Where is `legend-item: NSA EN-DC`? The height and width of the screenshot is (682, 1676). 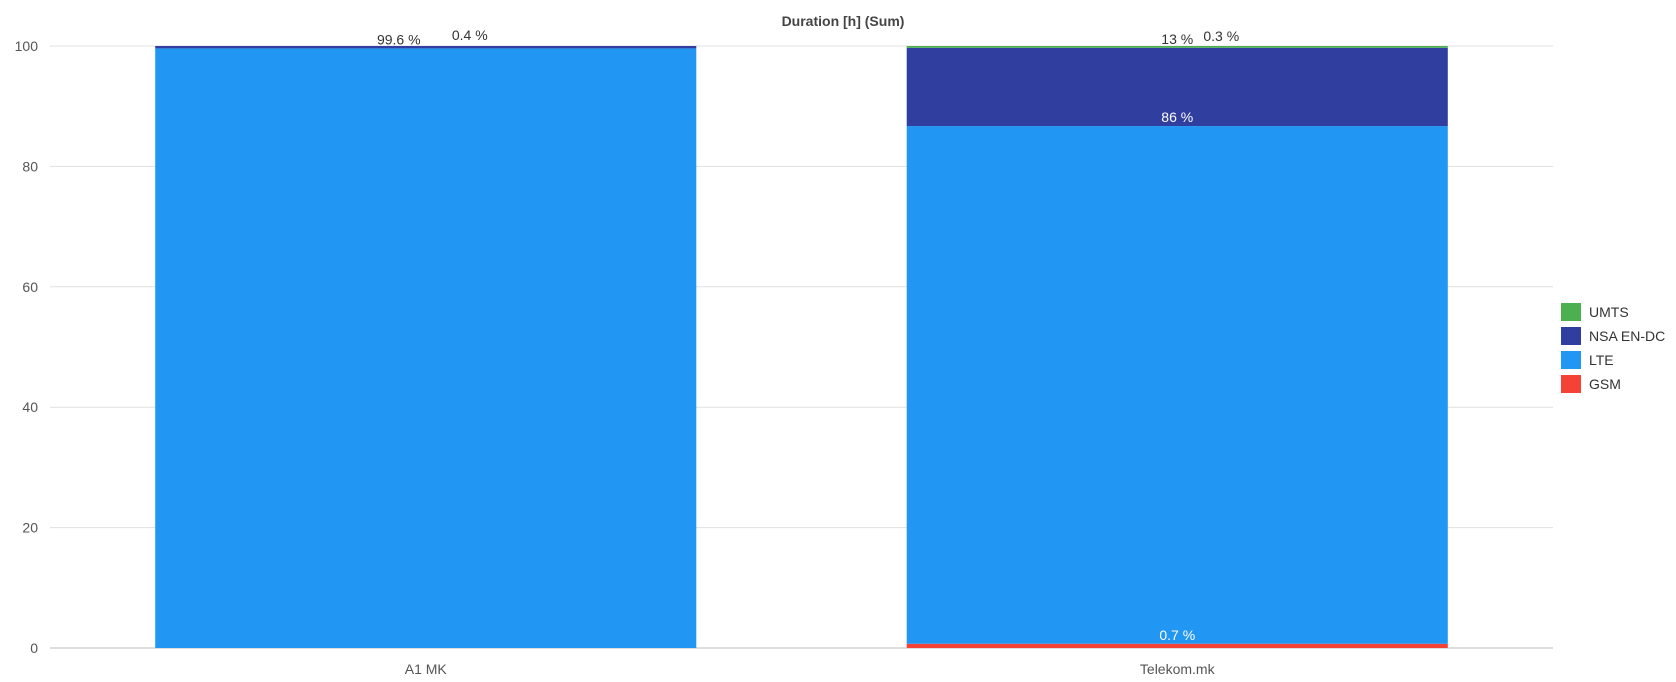
legend-item: NSA EN-DC is located at coordinates (1613, 336).